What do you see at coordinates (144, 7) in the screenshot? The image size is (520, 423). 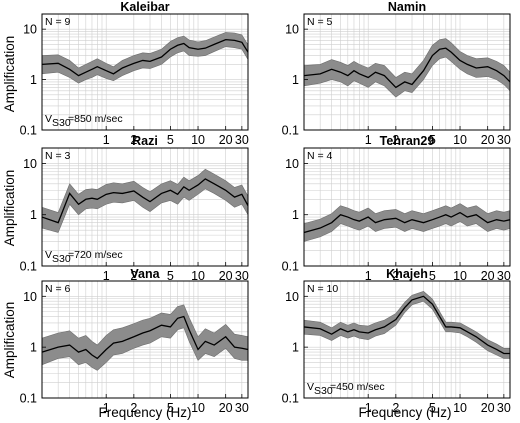 I see `panel-title: Kaleibar` at bounding box center [144, 7].